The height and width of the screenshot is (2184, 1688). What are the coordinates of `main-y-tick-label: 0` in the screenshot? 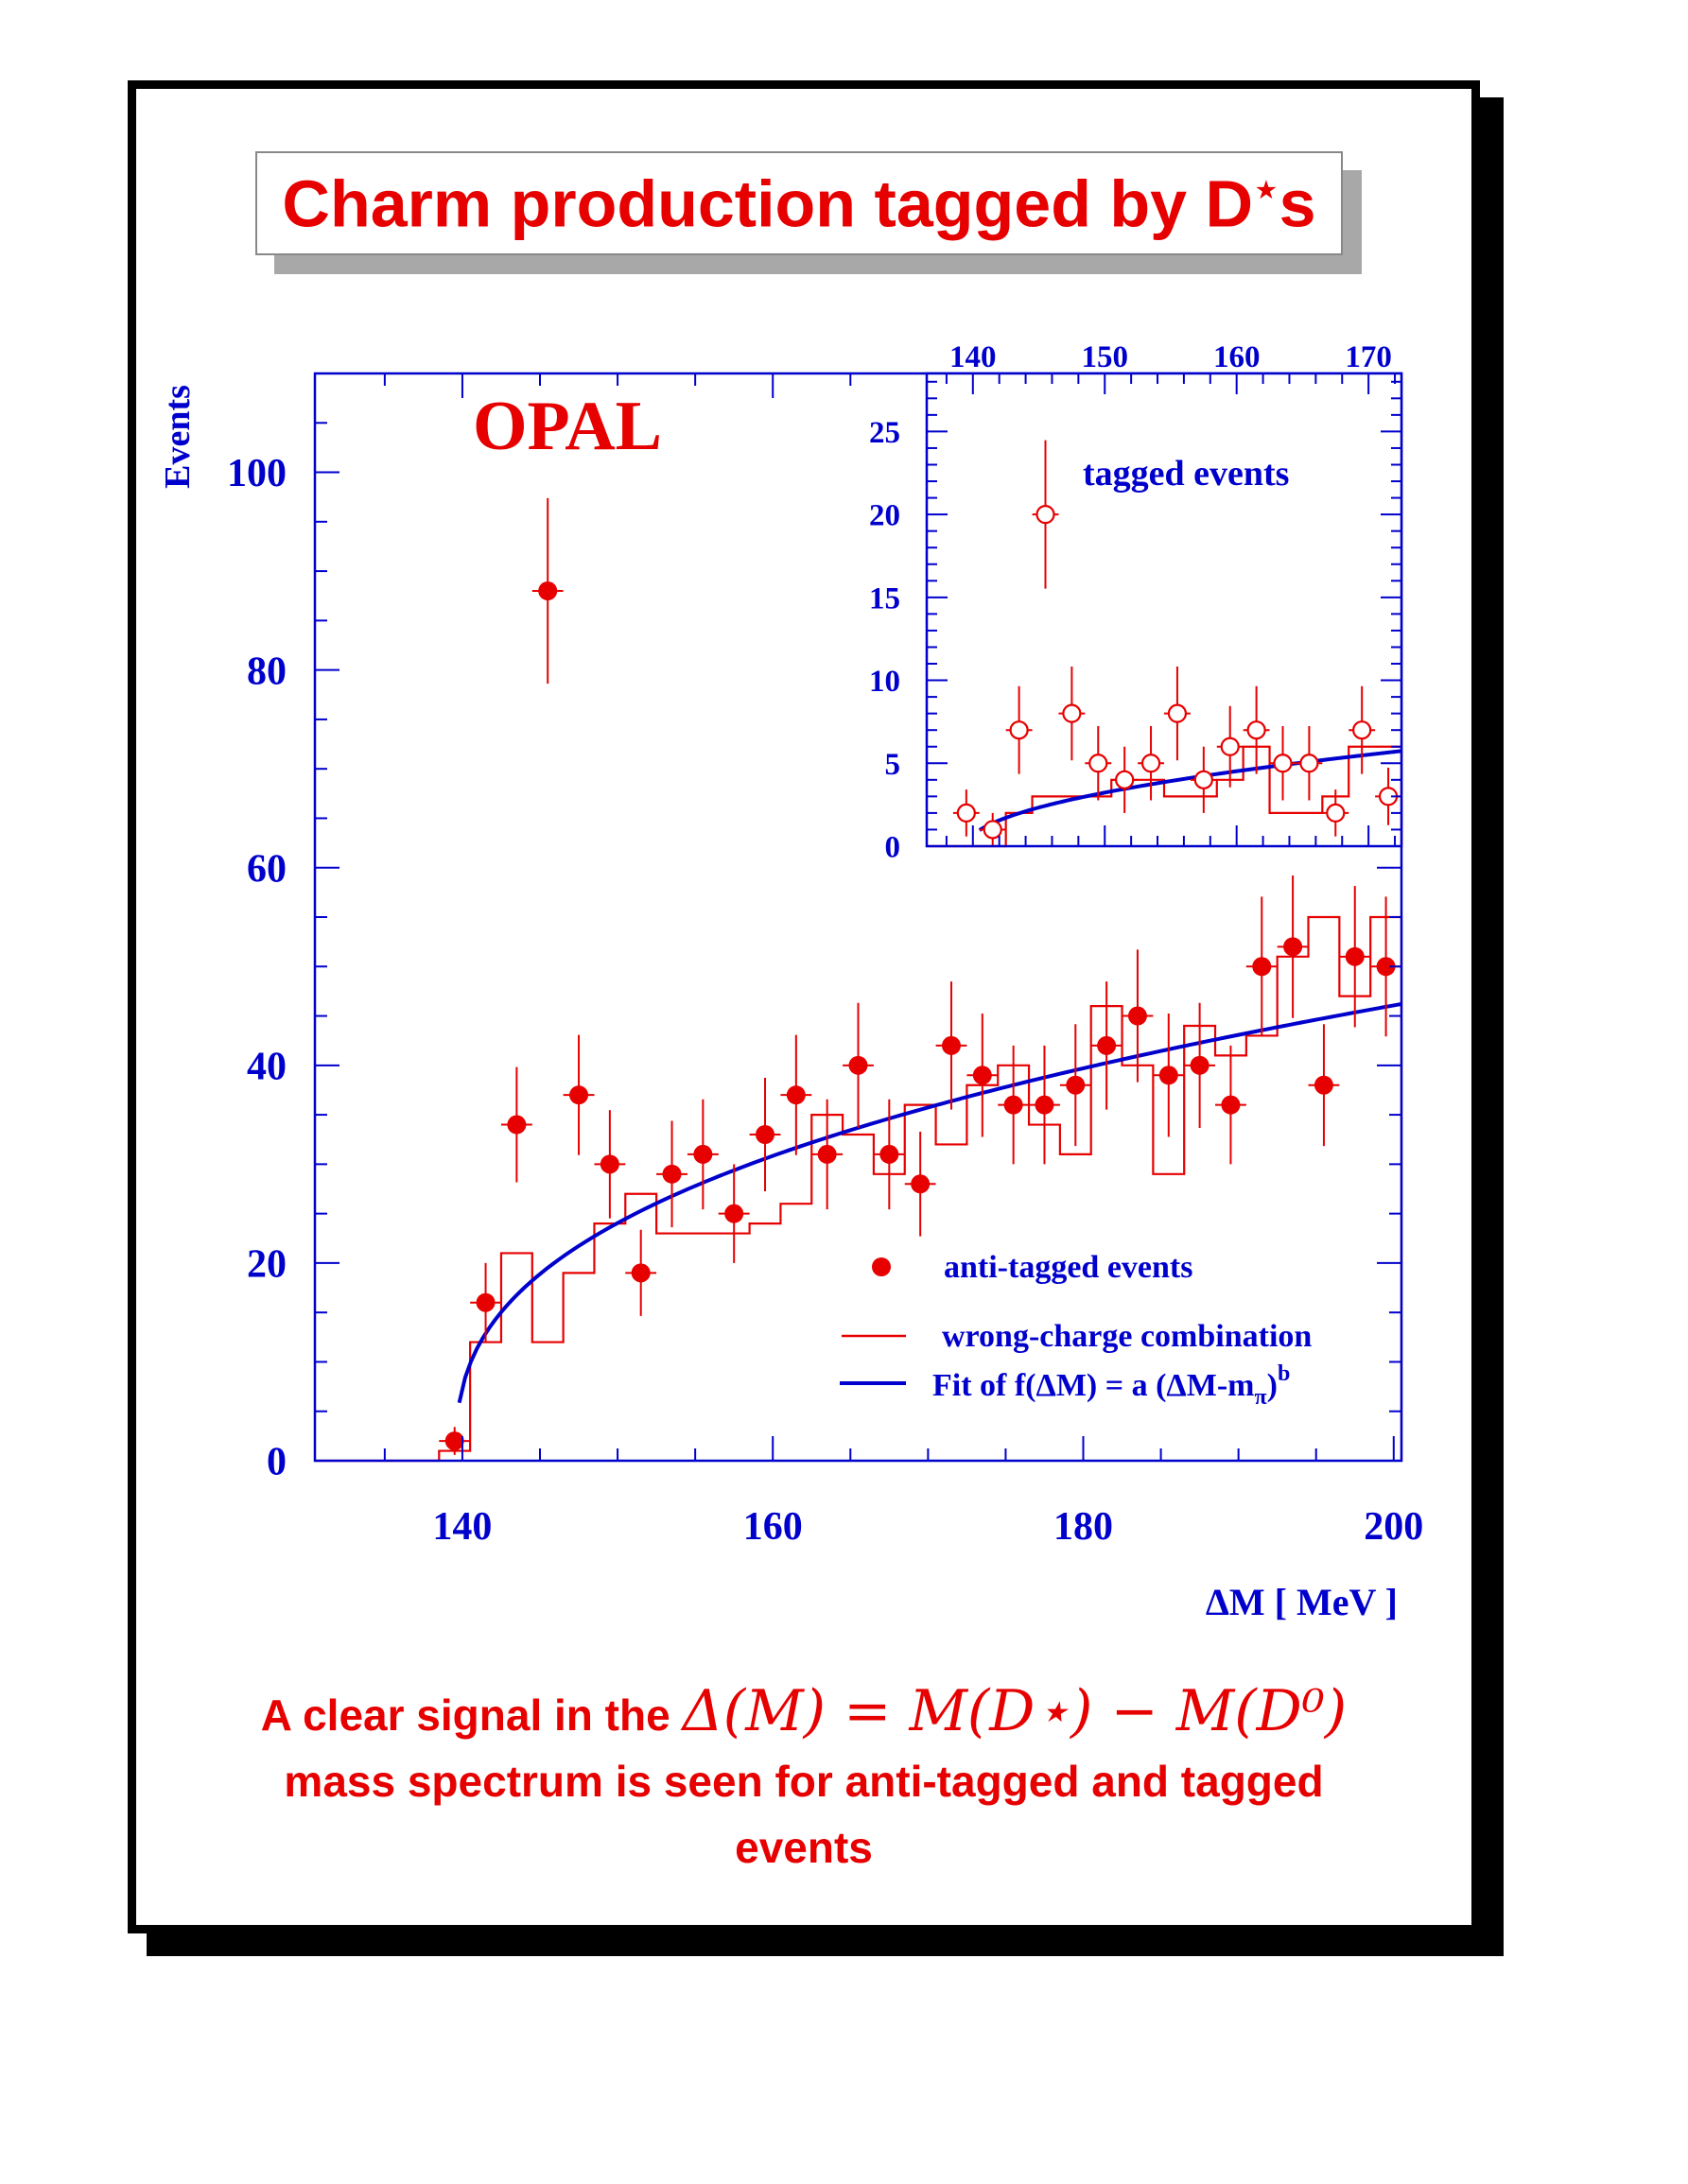 It's located at (277, 1462).